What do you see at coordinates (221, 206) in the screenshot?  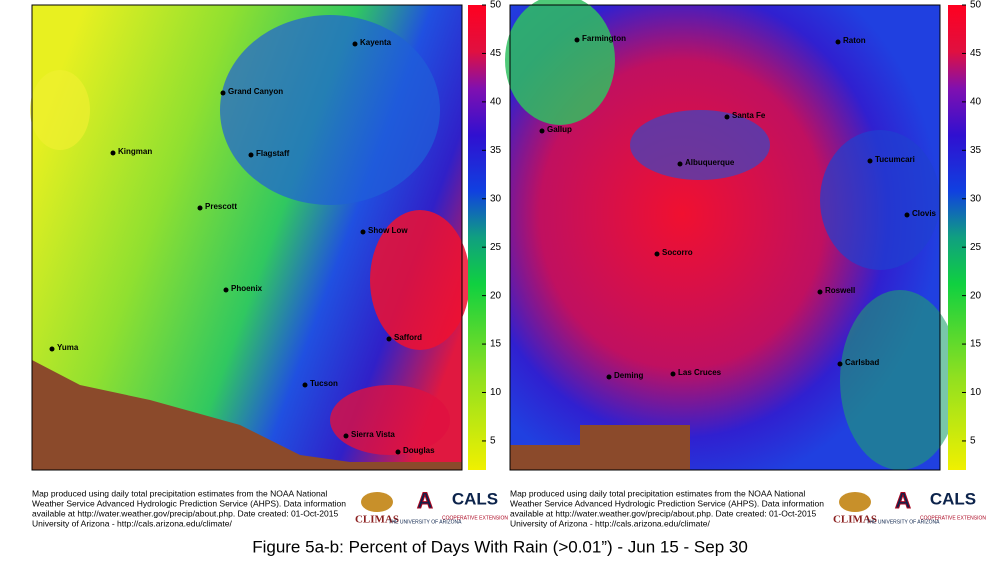 I see `city-label: Prescott` at bounding box center [221, 206].